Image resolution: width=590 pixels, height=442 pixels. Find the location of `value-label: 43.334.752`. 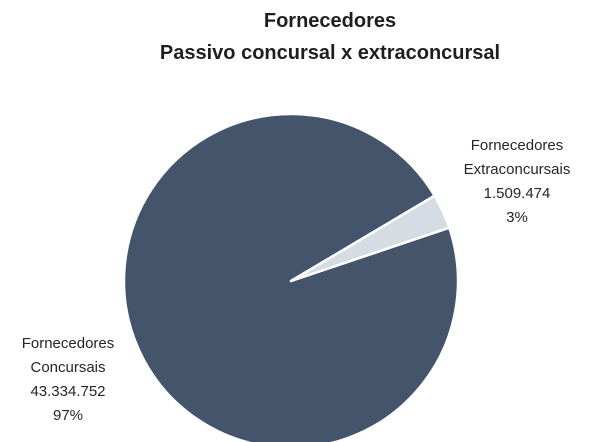

value-label: 43.334.752 is located at coordinates (68, 391).